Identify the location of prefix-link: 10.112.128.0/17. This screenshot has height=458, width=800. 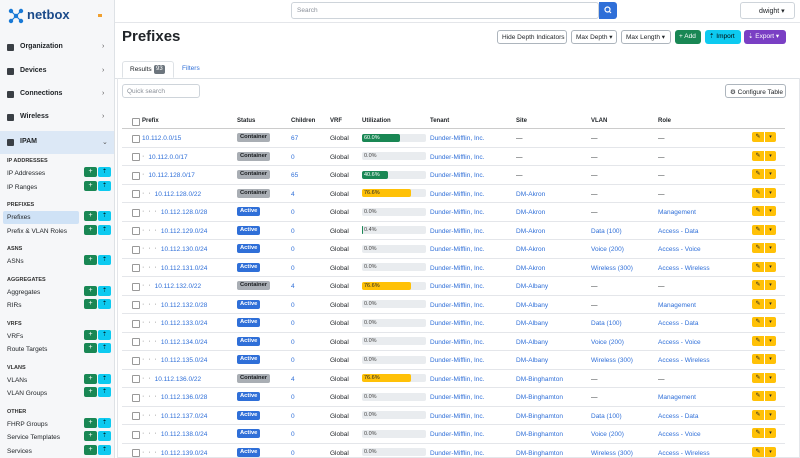
(171, 175).